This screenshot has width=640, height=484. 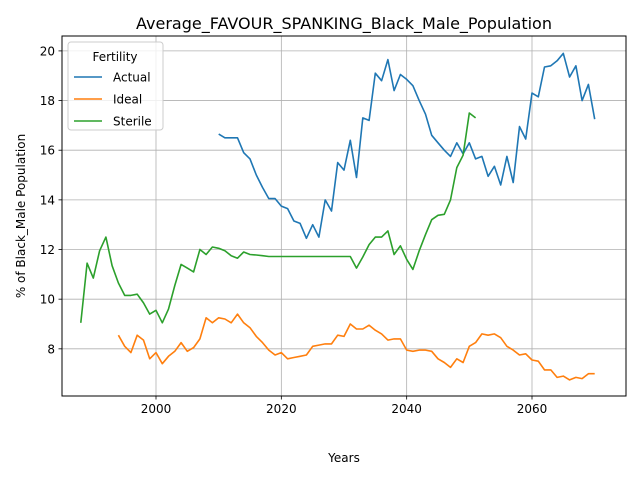 What do you see at coordinates (47, 250) in the screenshot?
I see `y-tick-label: 12` at bounding box center [47, 250].